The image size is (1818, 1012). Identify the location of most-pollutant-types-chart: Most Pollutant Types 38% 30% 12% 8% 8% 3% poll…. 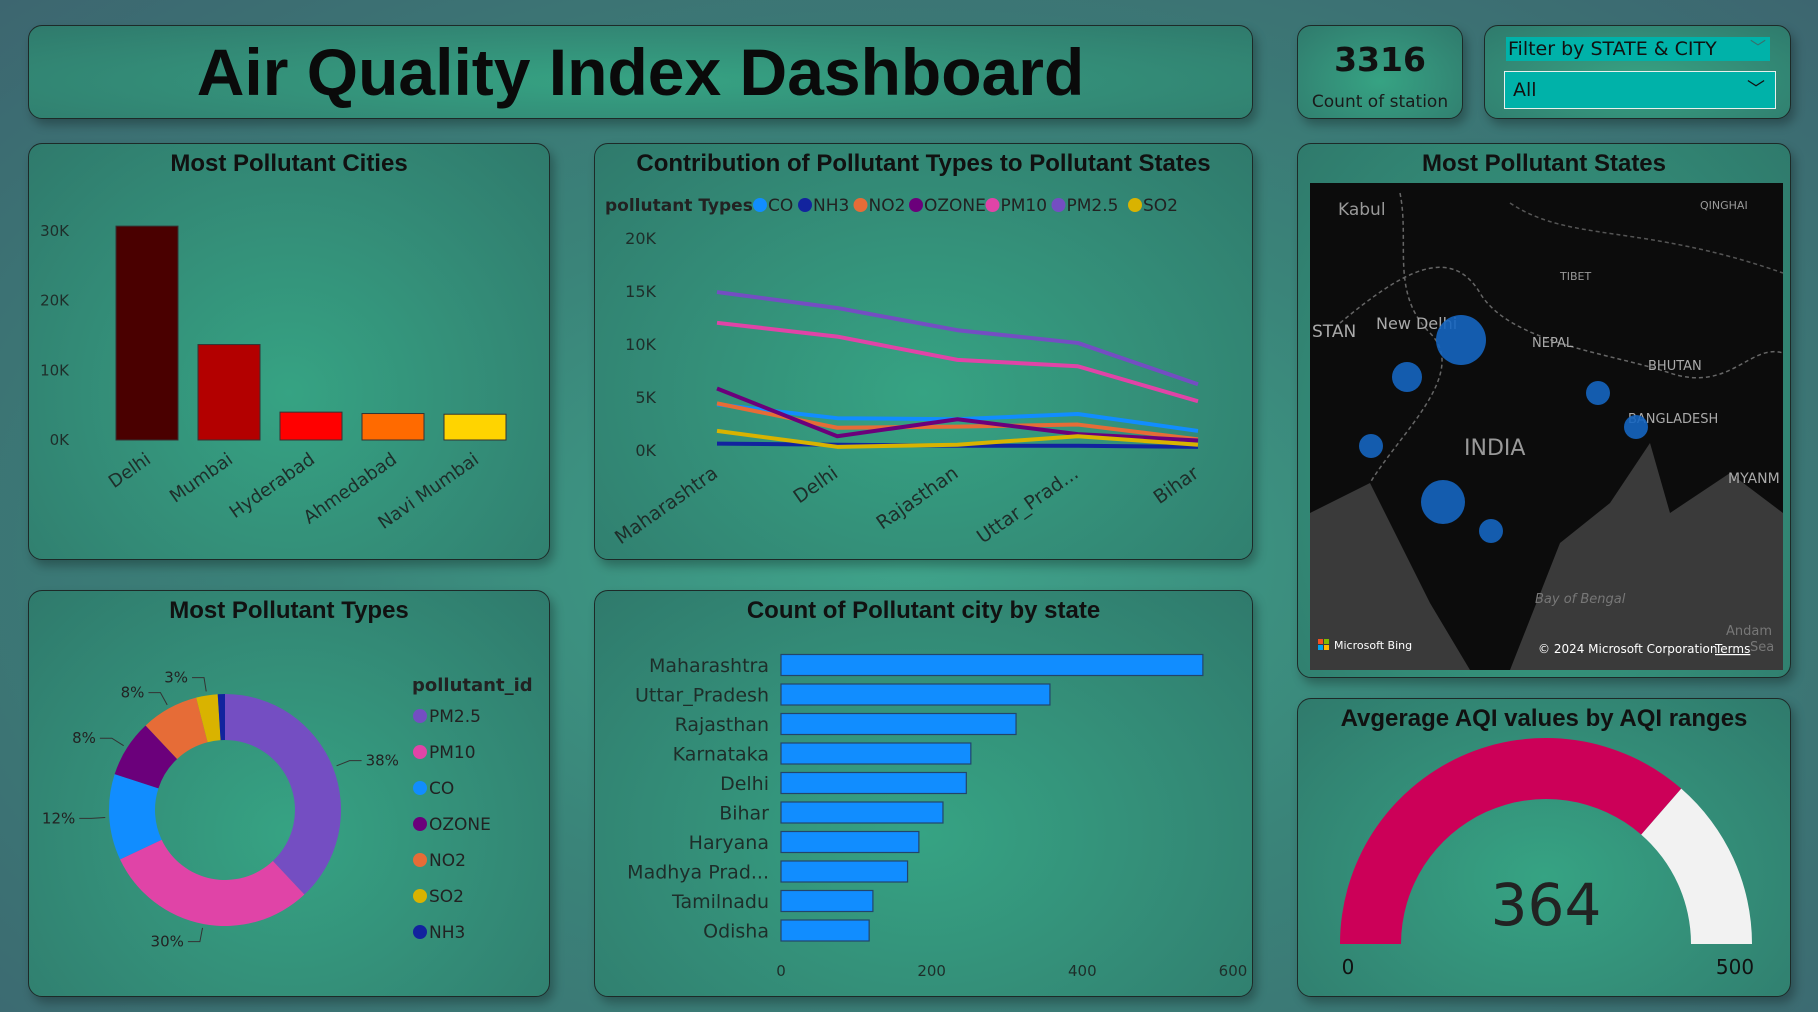
(289, 793).